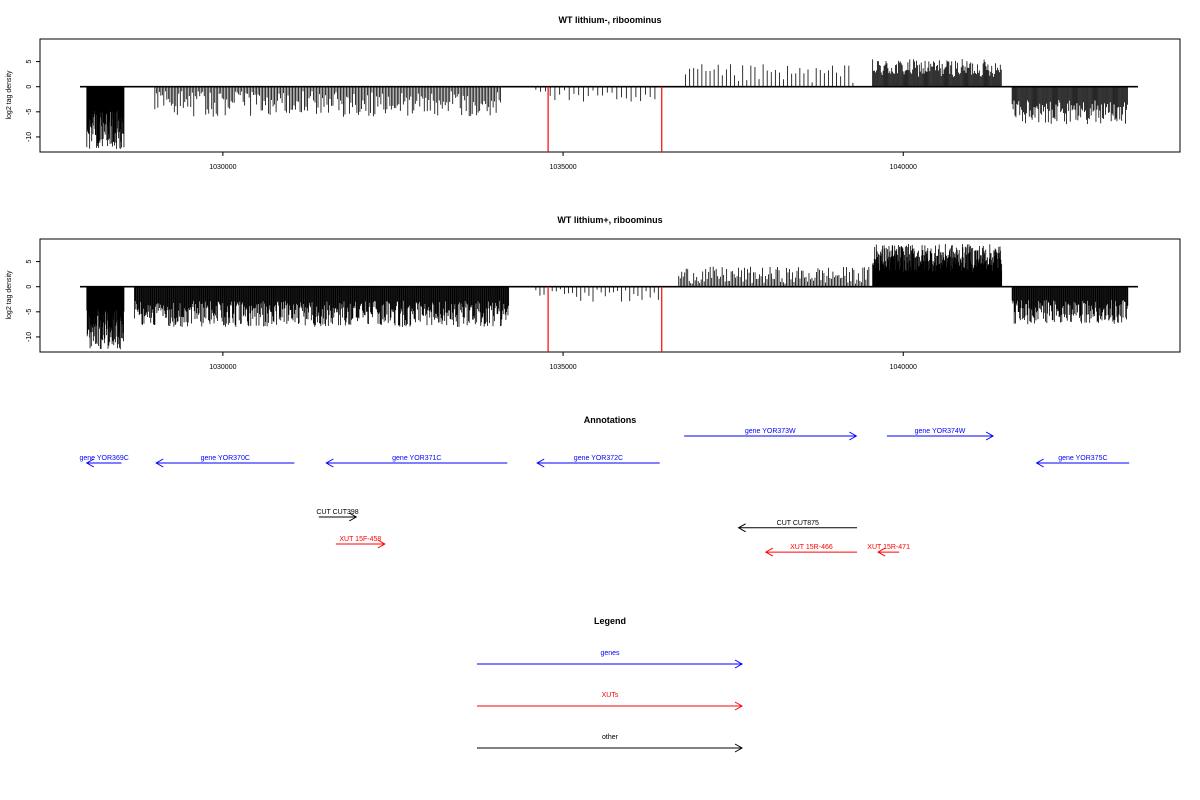  Describe the element at coordinates (610, 737) in the screenshot. I see `legend-label: other` at that location.